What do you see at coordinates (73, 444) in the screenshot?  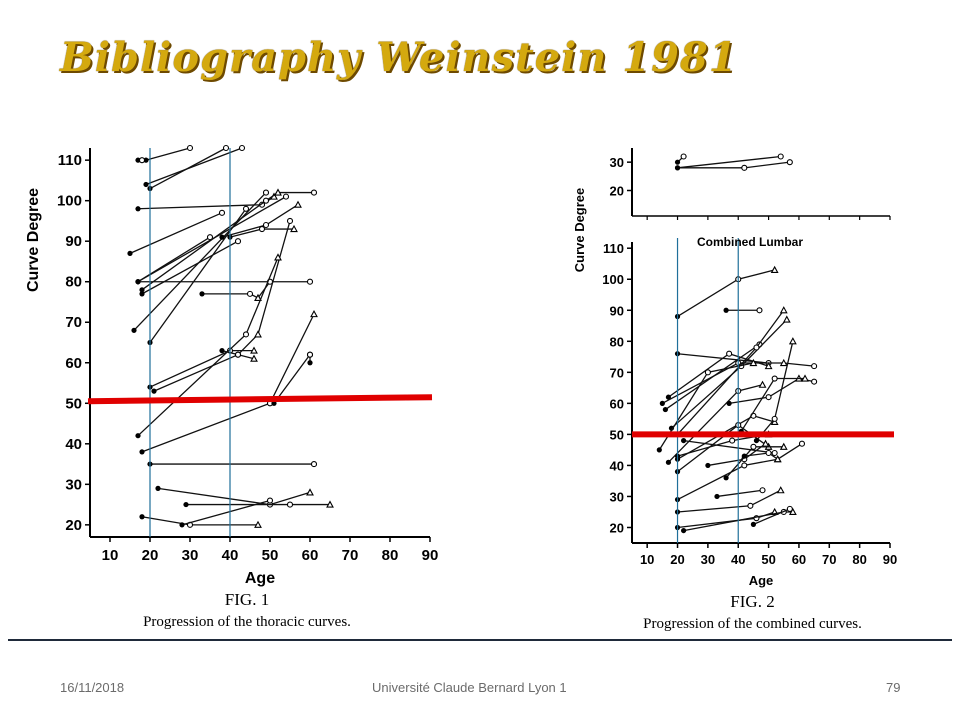 I see `y-tick-label: 40` at bounding box center [73, 444].